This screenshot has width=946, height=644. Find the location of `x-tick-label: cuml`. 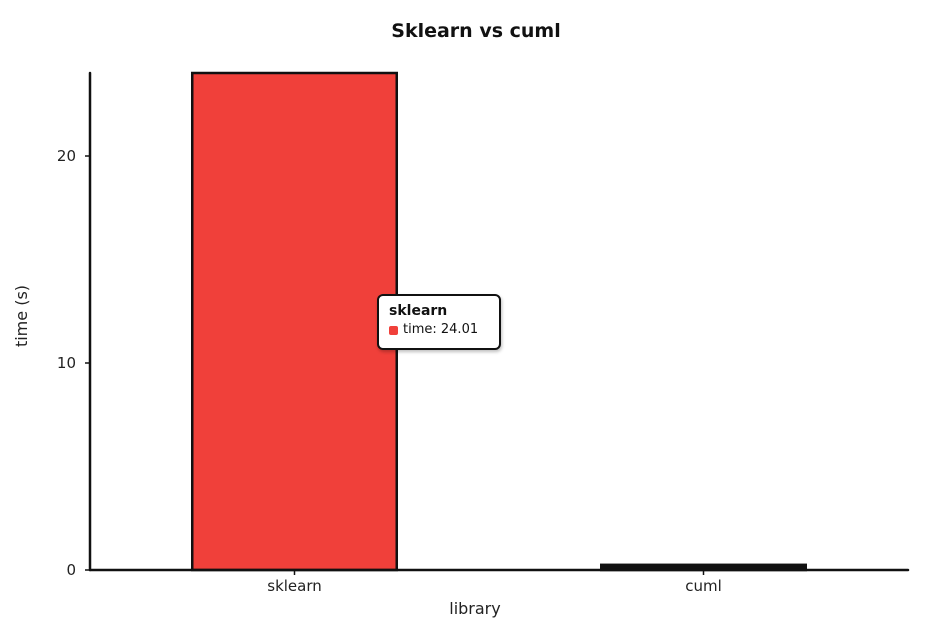

x-tick-label: cuml is located at coordinates (703, 586).